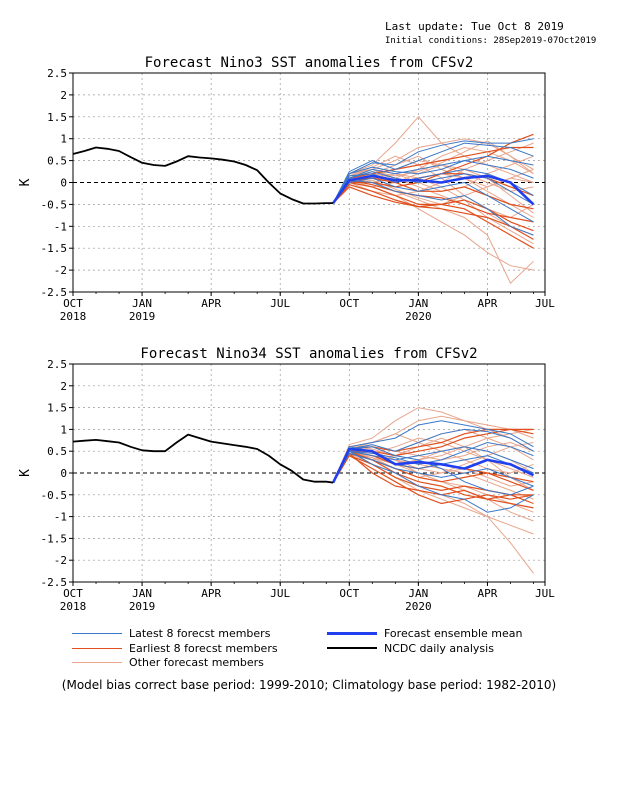  I want to click on legend-swatch-analysis, so click(352, 648).